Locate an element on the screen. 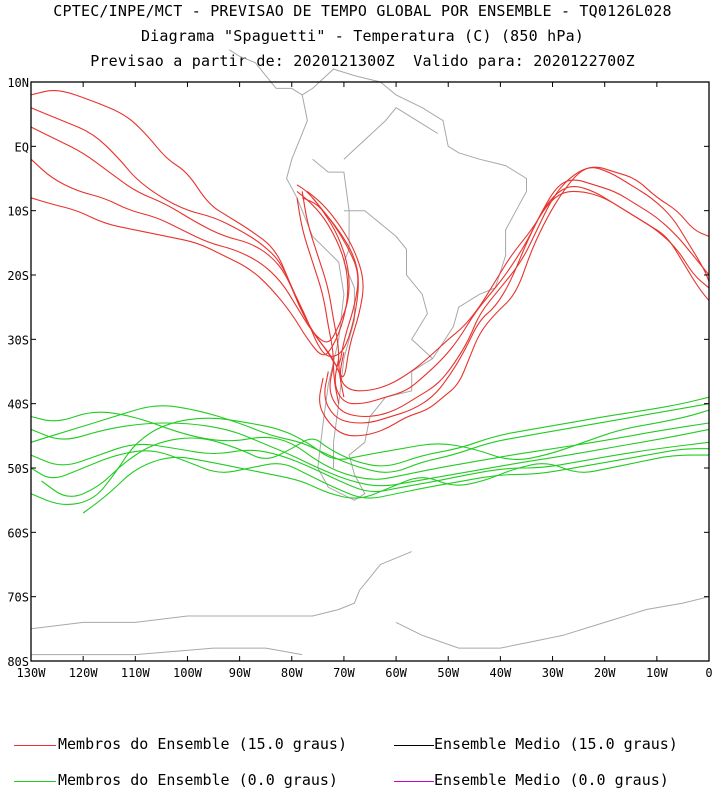  legend-label-mean-0: Ensemble Medio (0.0 graus) is located at coordinates (551, 780).